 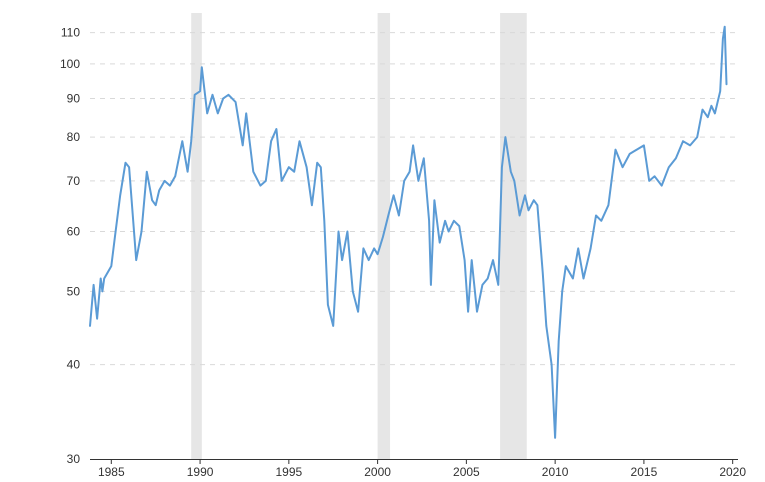 What do you see at coordinates (555, 472) in the screenshot?
I see `x-tick-label: 2010` at bounding box center [555, 472].